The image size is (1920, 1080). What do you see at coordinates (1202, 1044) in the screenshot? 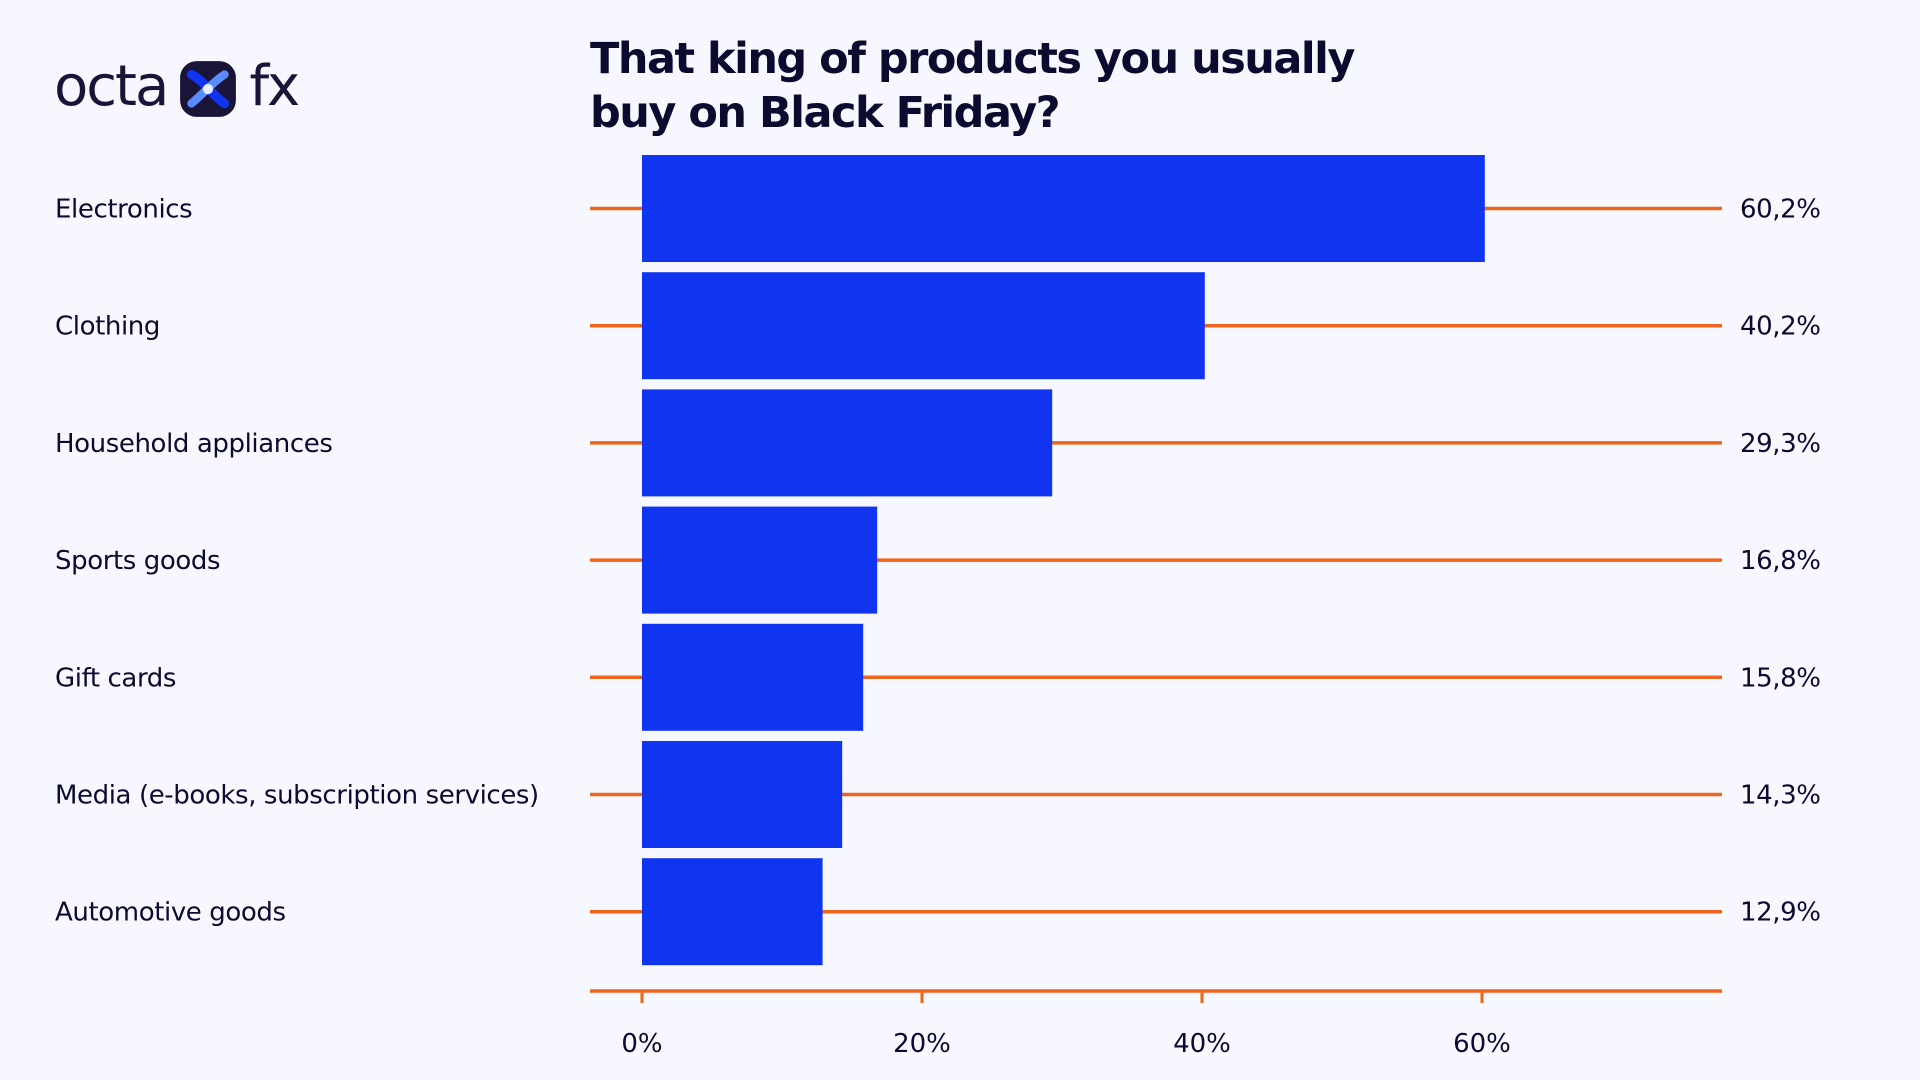
I see `x-tick-label: 40%` at bounding box center [1202, 1044].